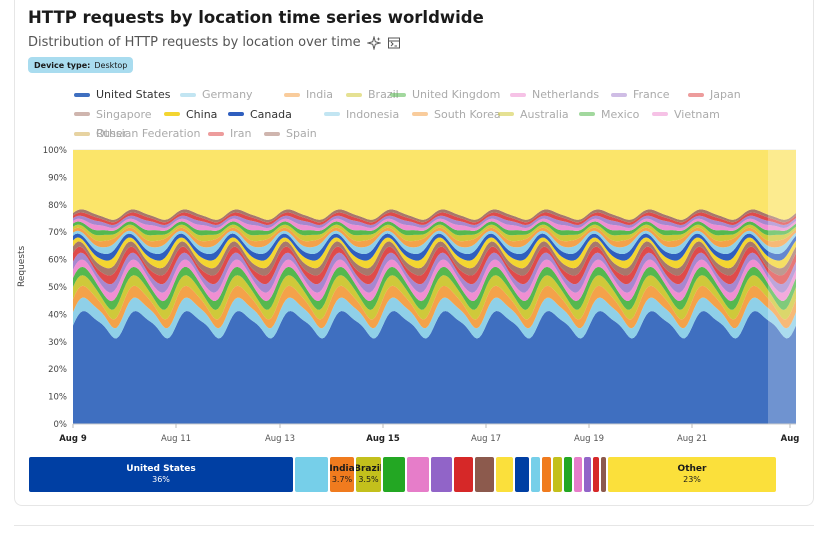 The height and width of the screenshot is (534, 818). I want to click on treemap-block-germany, so click(311, 474).